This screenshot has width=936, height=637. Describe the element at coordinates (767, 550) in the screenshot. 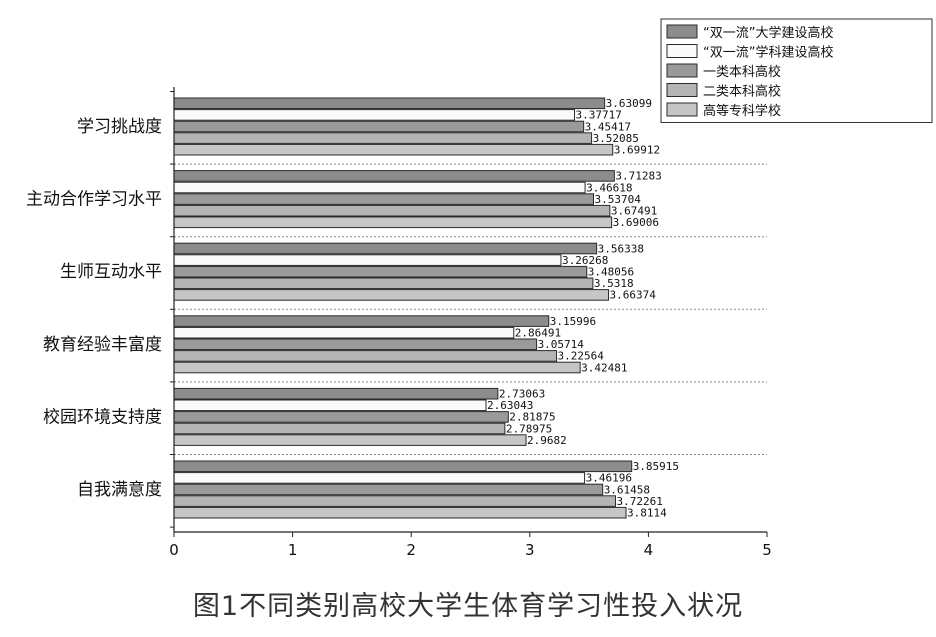

I see `x-tick-label: 5` at that location.